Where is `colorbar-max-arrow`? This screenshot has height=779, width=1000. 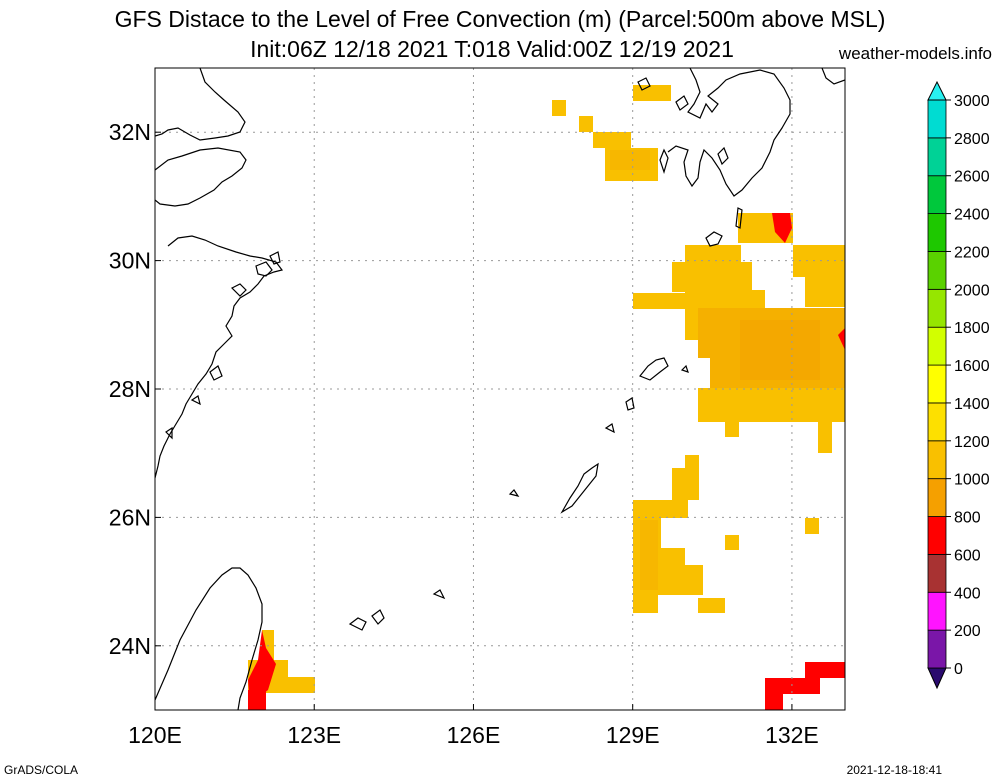
colorbar-max-arrow is located at coordinates (937, 90).